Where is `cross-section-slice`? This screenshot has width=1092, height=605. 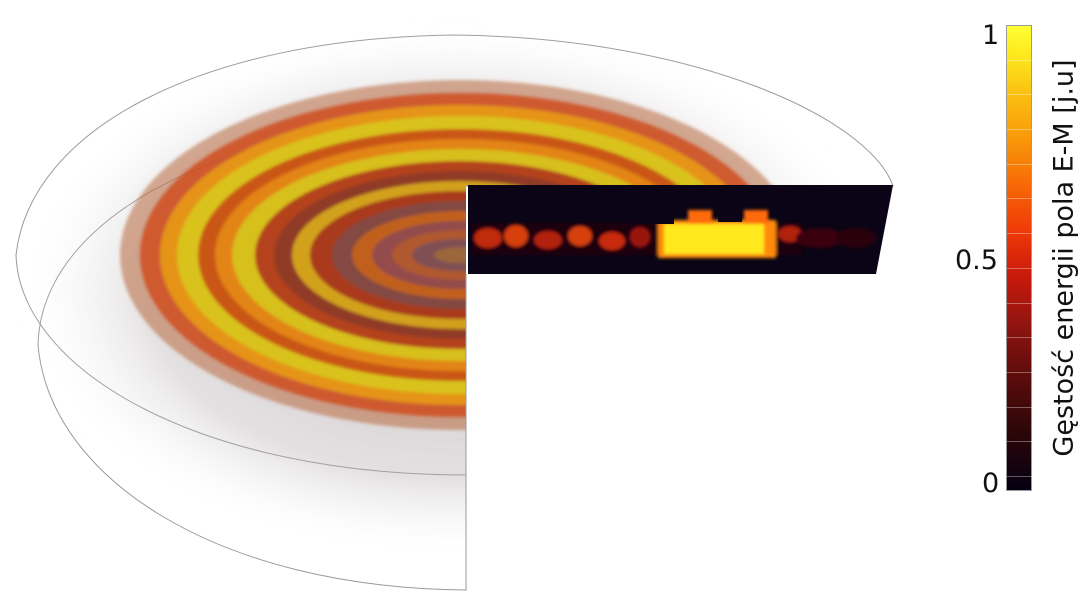
cross-section-slice is located at coordinates (680, 229).